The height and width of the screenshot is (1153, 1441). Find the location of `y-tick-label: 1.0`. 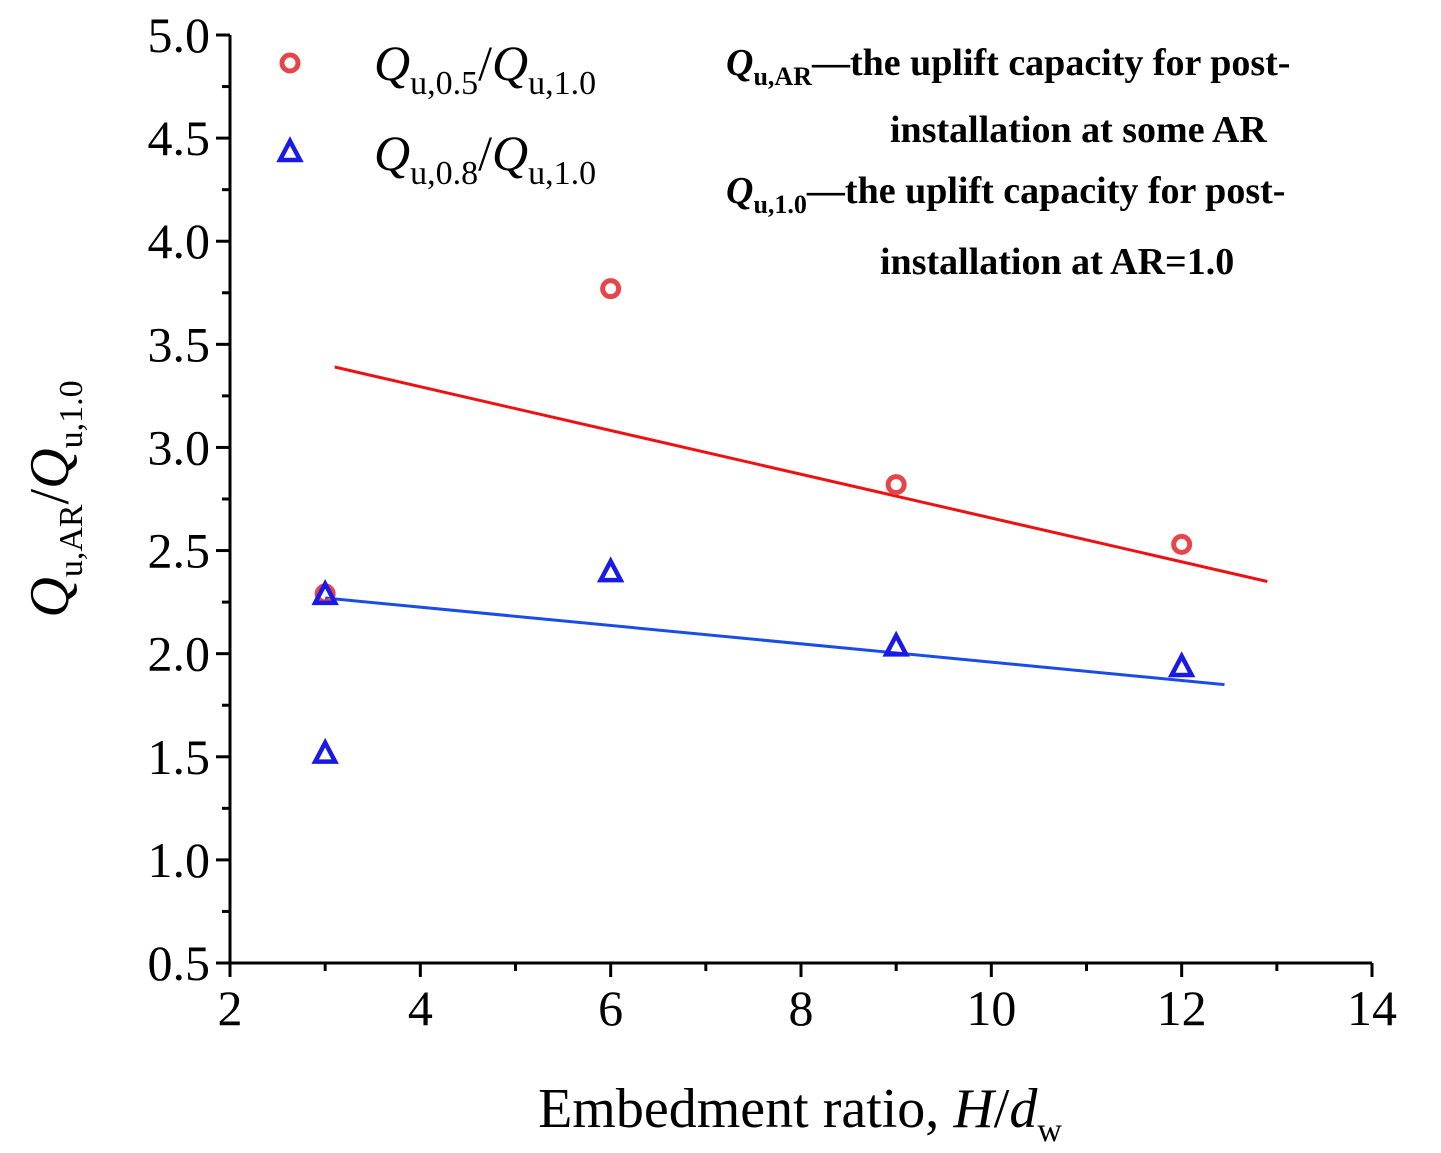

y-tick-label: 1.0 is located at coordinates (179, 860).